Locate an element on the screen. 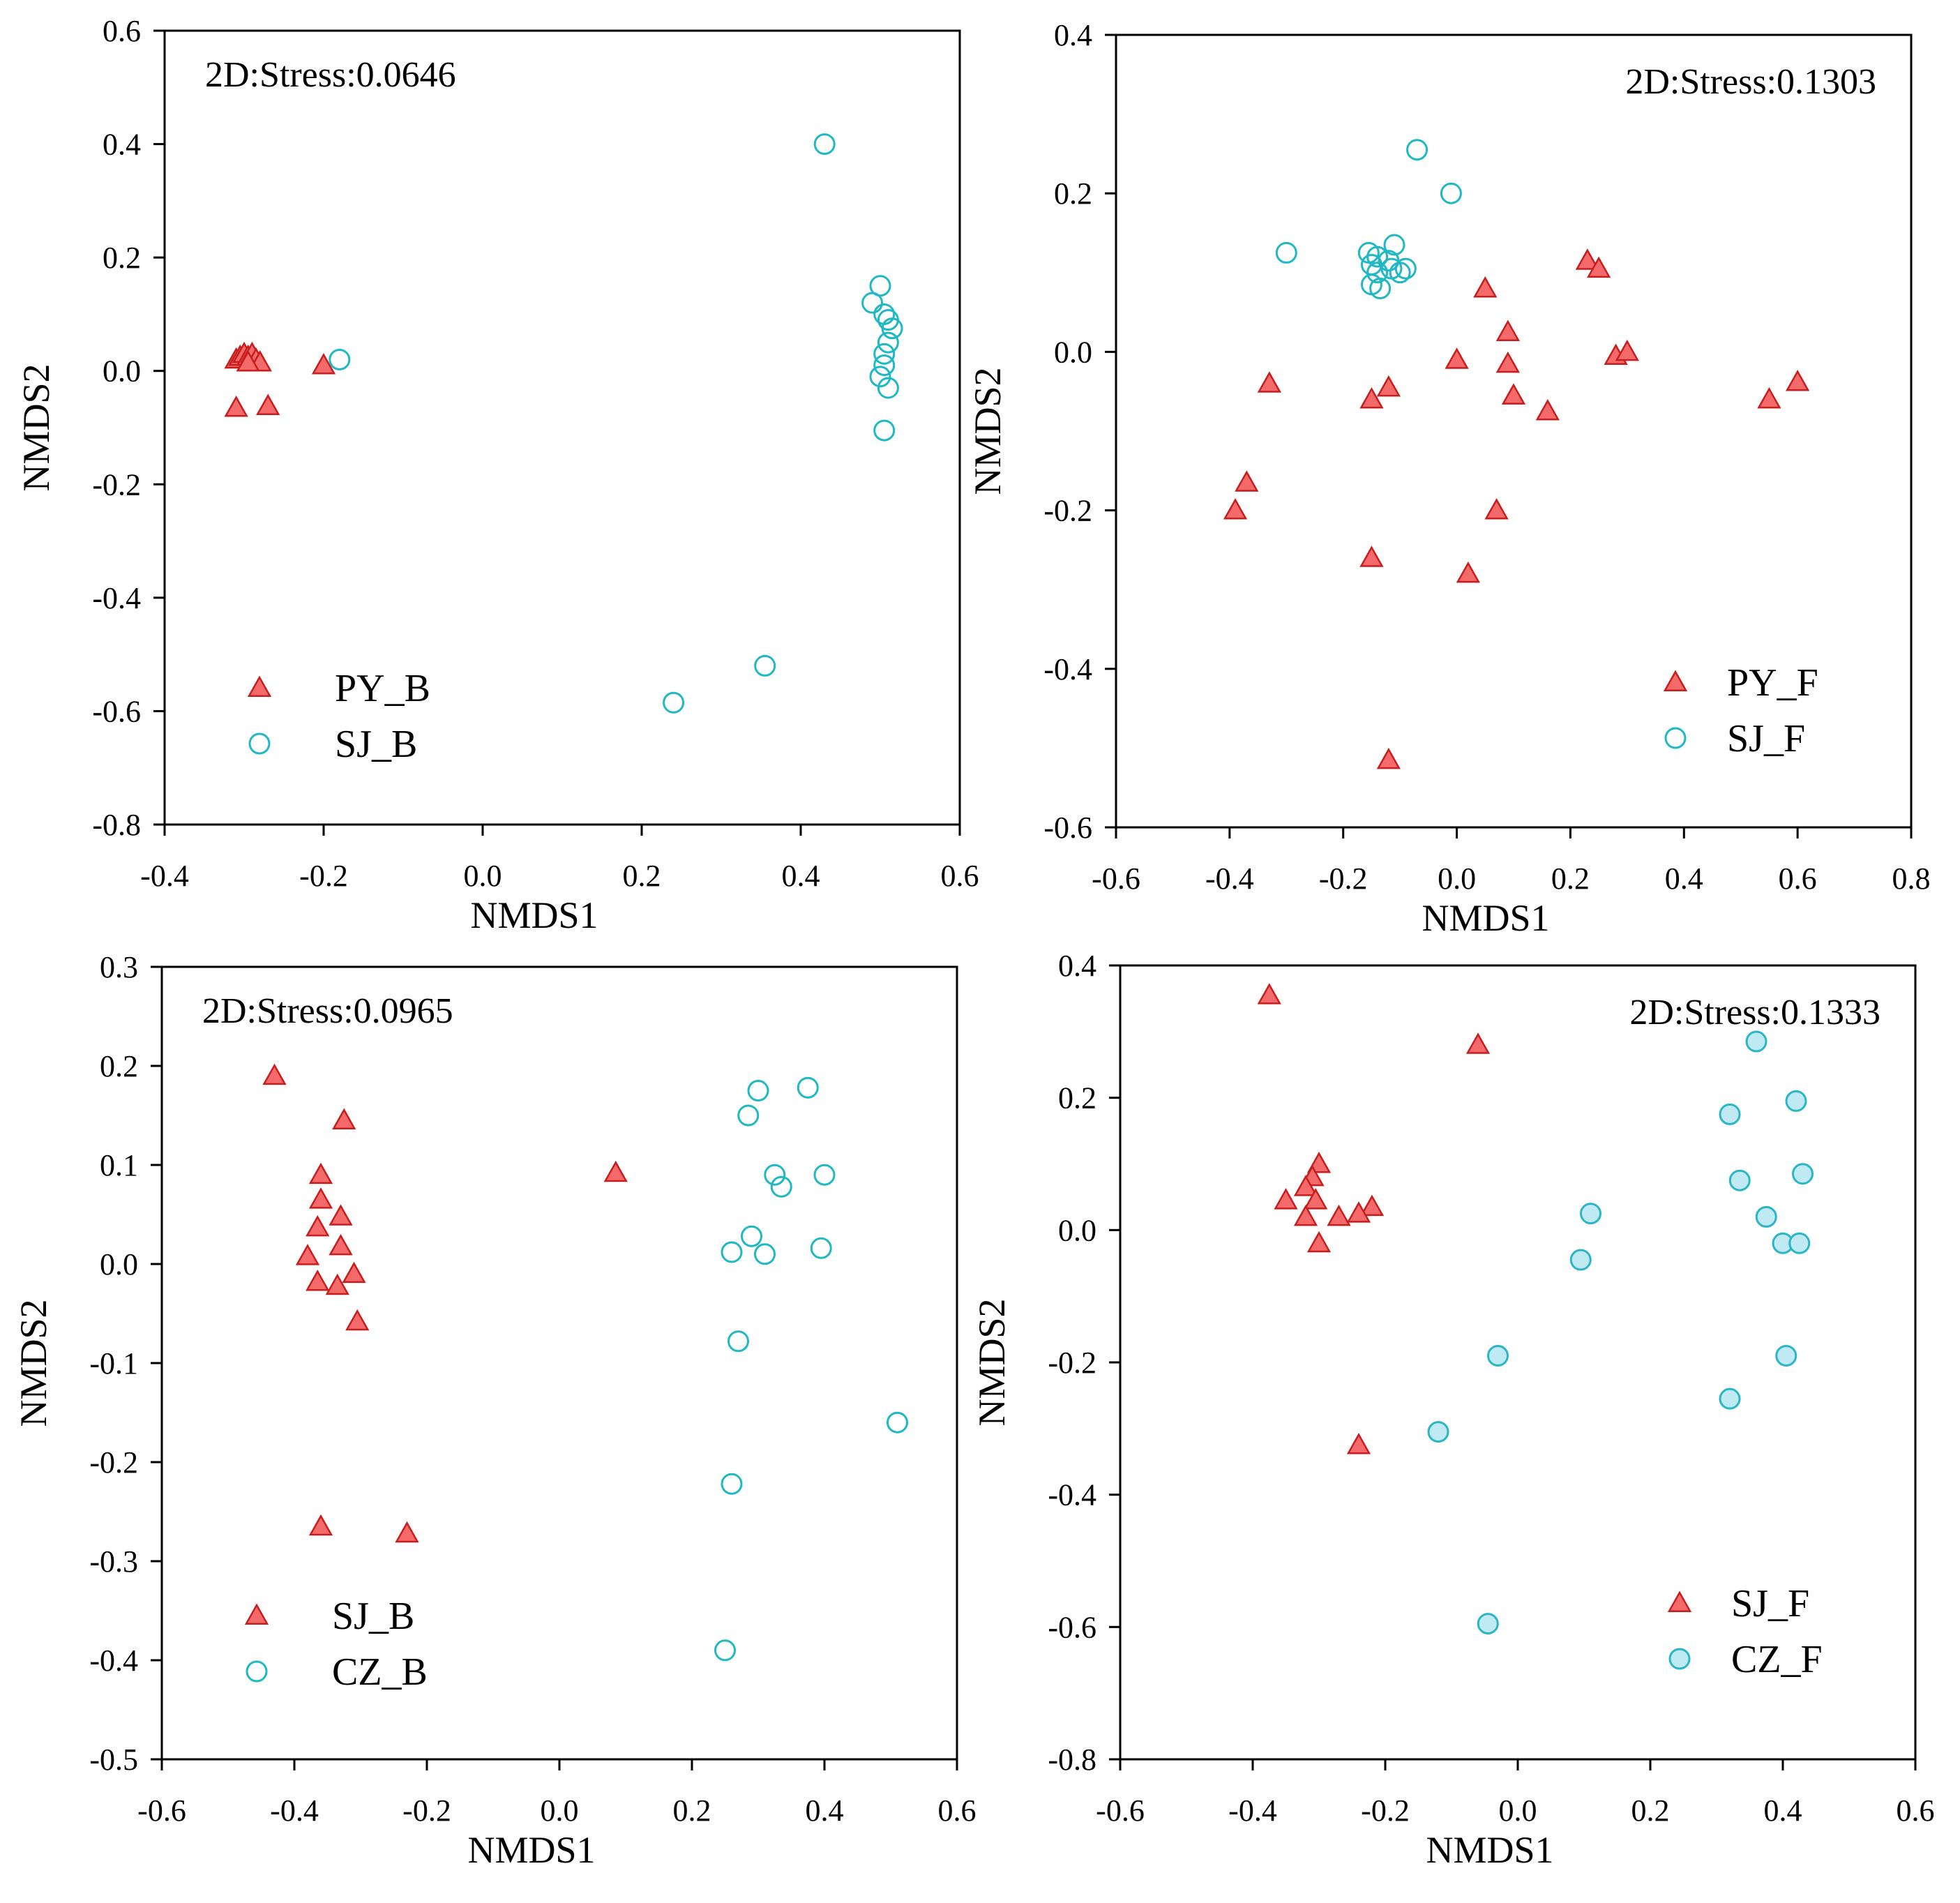 This screenshot has height=1903, width=1960. x-tick-label: 0.8 is located at coordinates (1911, 879).